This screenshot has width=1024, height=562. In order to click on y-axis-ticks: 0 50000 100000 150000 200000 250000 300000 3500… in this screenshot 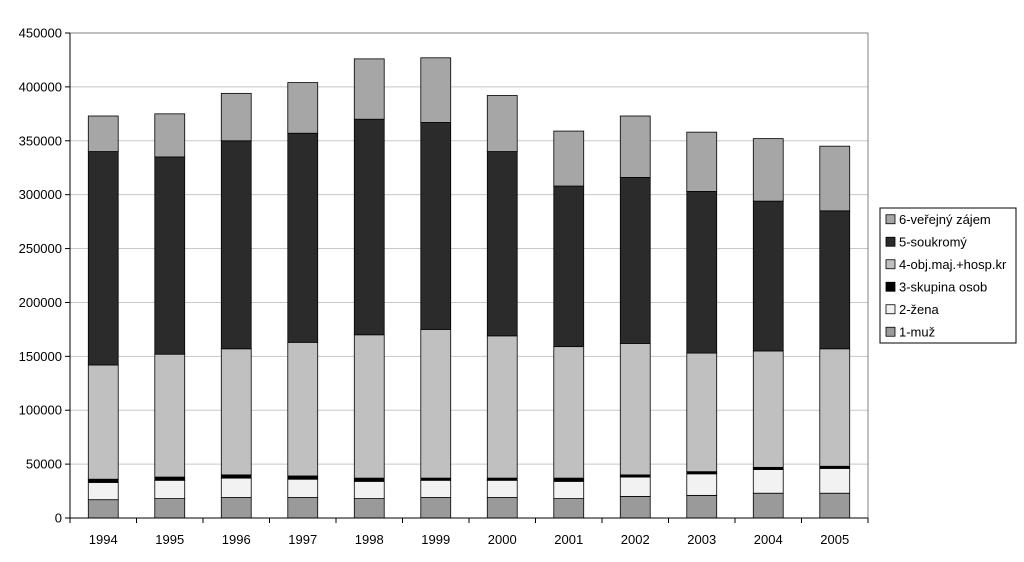, I will do `click(44, 276)`.